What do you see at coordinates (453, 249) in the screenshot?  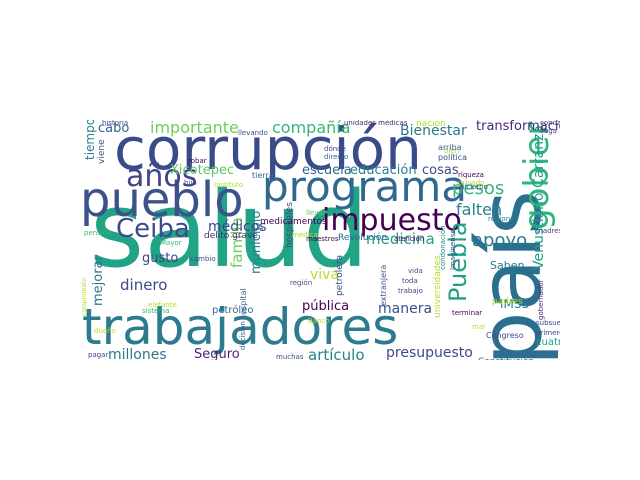 I see `word-imaginense: Imagínense` at bounding box center [453, 249].